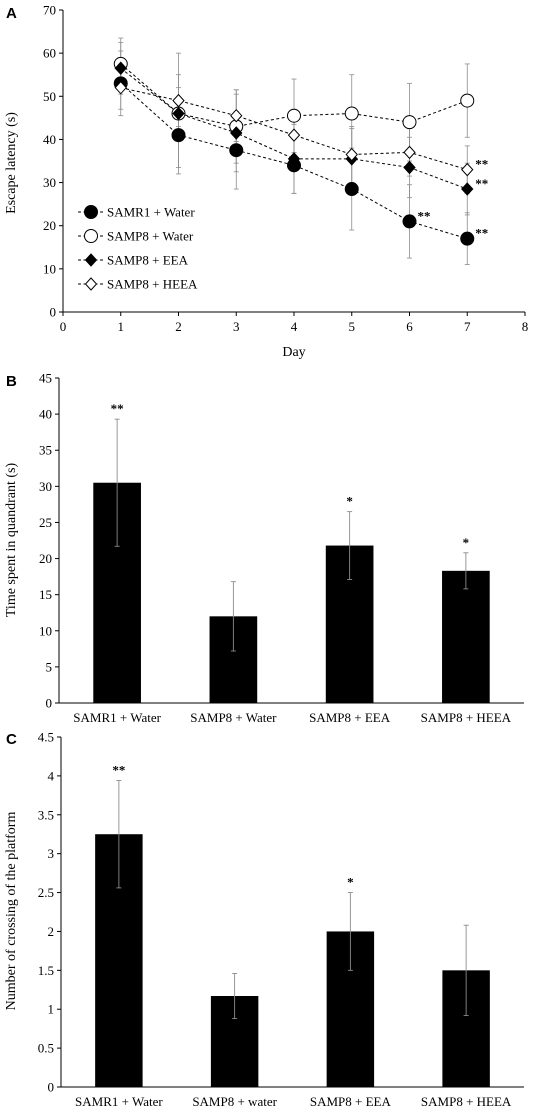 The width and height of the screenshot is (536, 1114). What do you see at coordinates (409, 326) in the screenshot?
I see `x-tick-label-a: 6` at bounding box center [409, 326].